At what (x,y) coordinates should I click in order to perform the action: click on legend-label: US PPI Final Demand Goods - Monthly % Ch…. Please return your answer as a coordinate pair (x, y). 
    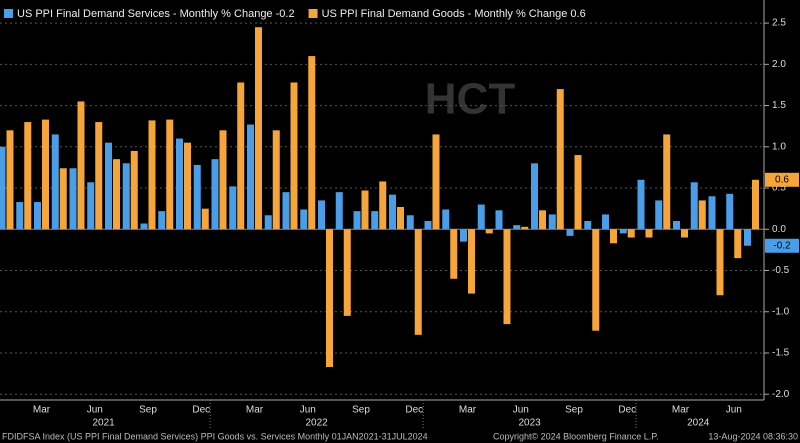
    Looking at the image, I should click on (454, 14).